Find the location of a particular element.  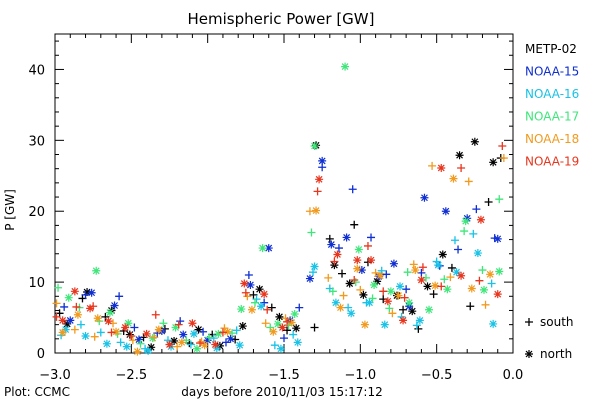

y-tick-label: 40 is located at coordinates (36, 70).